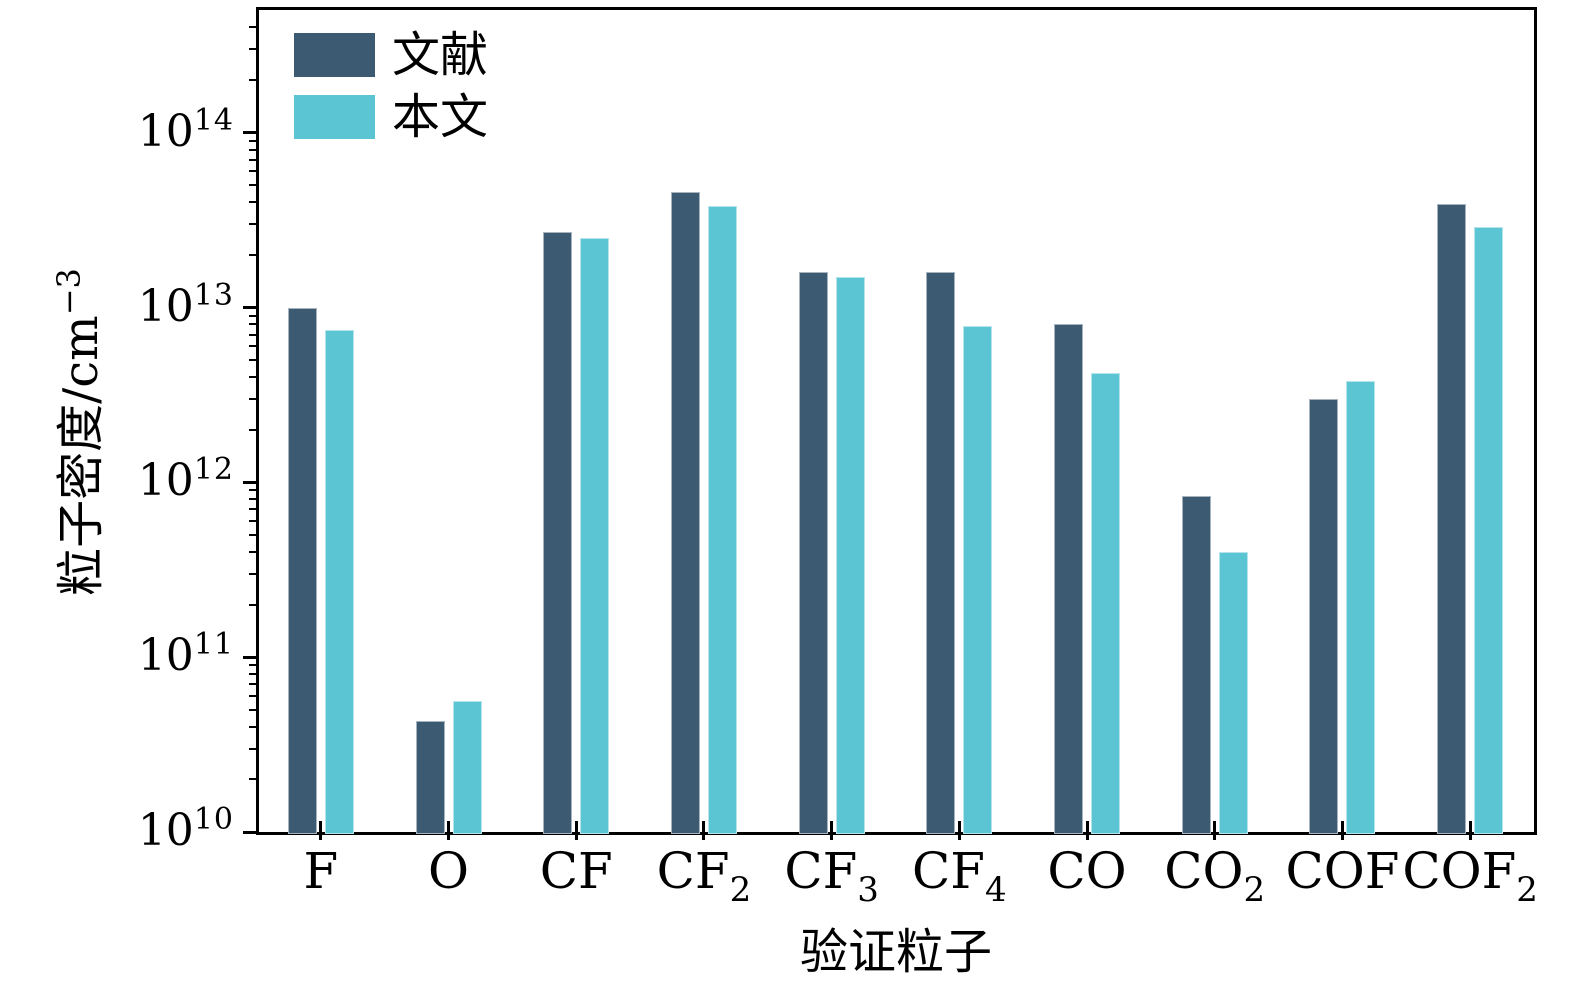  Describe the element at coordinates (595, 535) in the screenshot. I see `bar-series1-cf` at that location.